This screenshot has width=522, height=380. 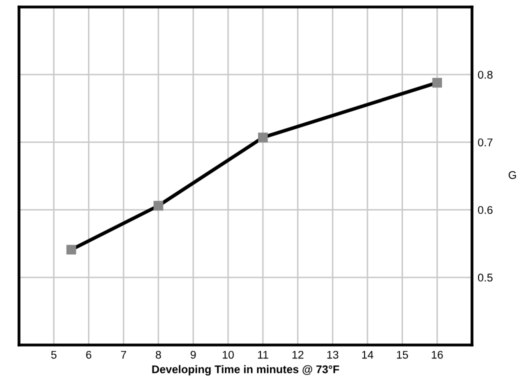 I want to click on x-axis-title: Developing Time in minutes @ 73°F, so click(x=246, y=370).